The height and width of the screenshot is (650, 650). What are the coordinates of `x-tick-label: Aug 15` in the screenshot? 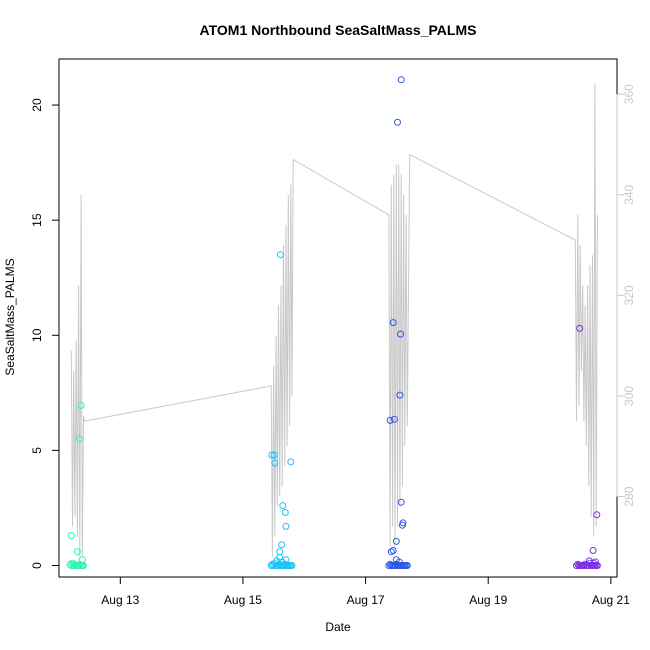 It's located at (243, 600).